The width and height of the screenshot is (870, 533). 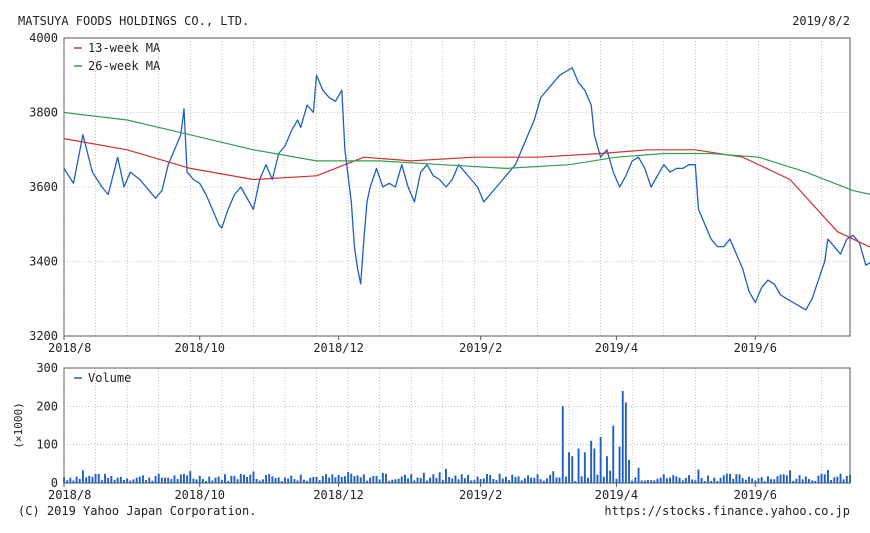 What do you see at coordinates (18, 425) in the screenshot?
I see `volume-y-axis-label: (×1000)` at bounding box center [18, 425].